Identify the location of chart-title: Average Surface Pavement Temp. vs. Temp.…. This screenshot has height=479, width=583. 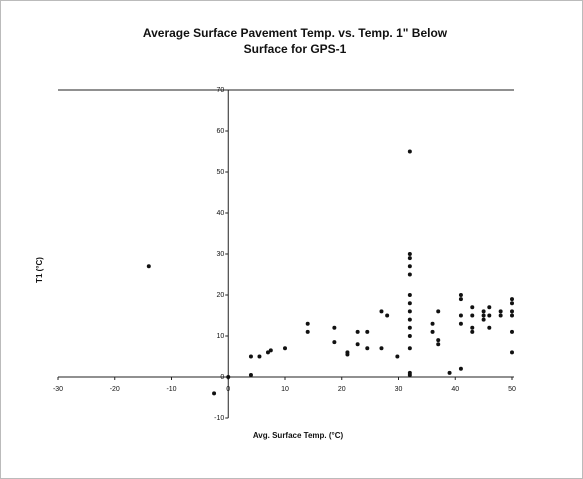
(295, 33).